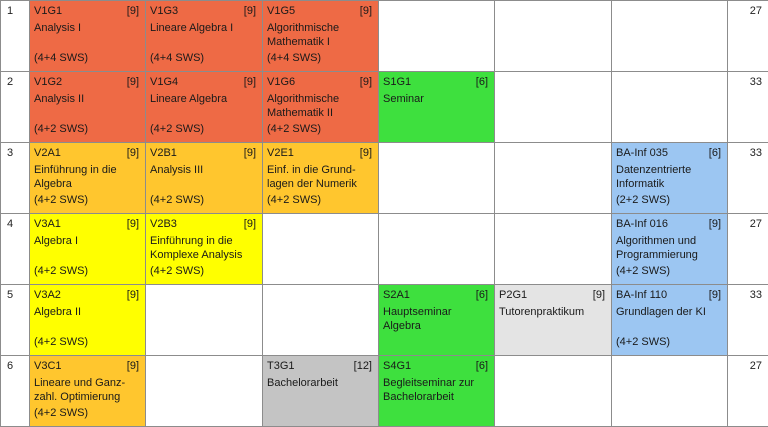 This screenshot has width=768, height=427. I want to click on module-cell: S2A1[6]Hauptseminar Algebra, so click(437, 320).